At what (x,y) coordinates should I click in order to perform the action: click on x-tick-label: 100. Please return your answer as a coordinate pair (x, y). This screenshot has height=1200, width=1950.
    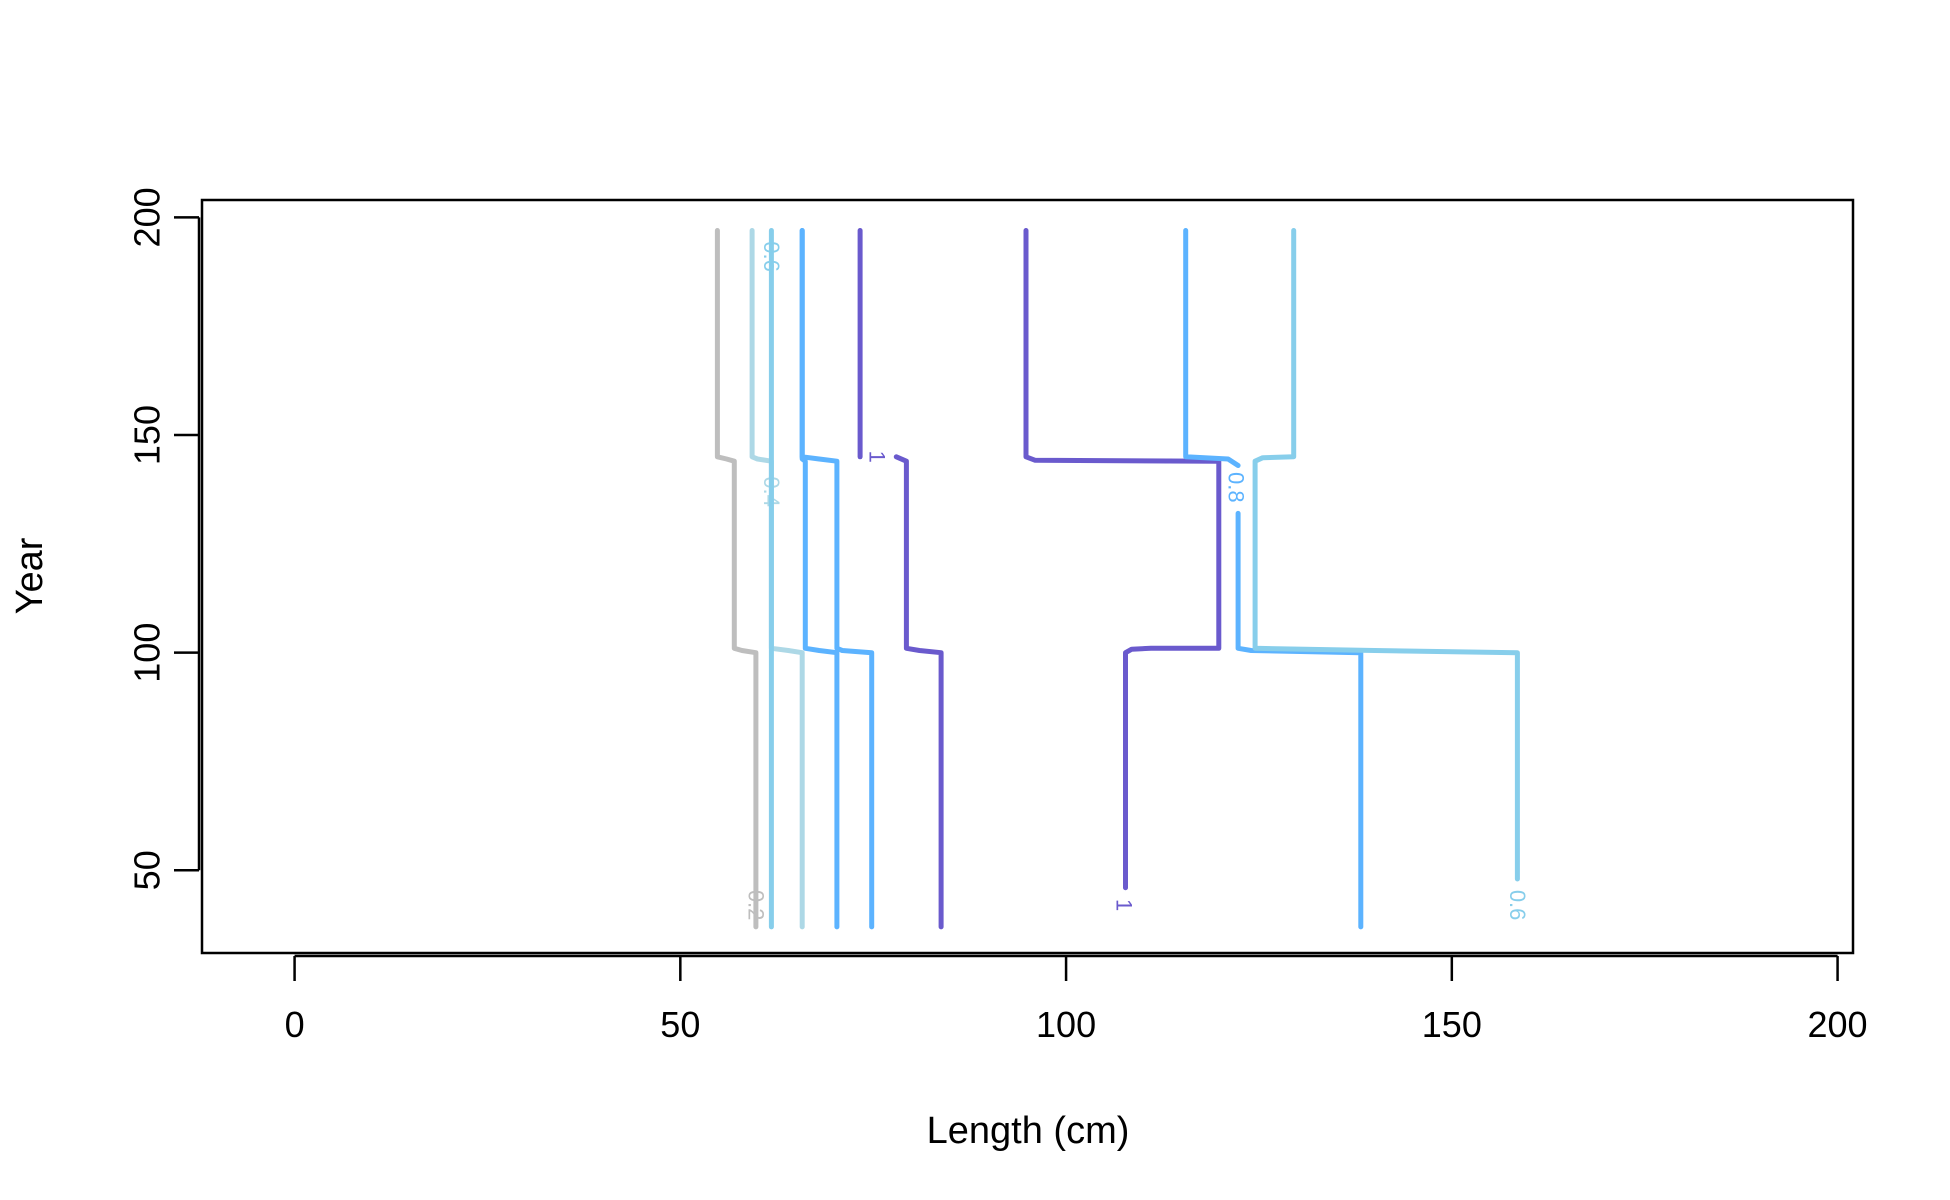
    Looking at the image, I should click on (1066, 1024).